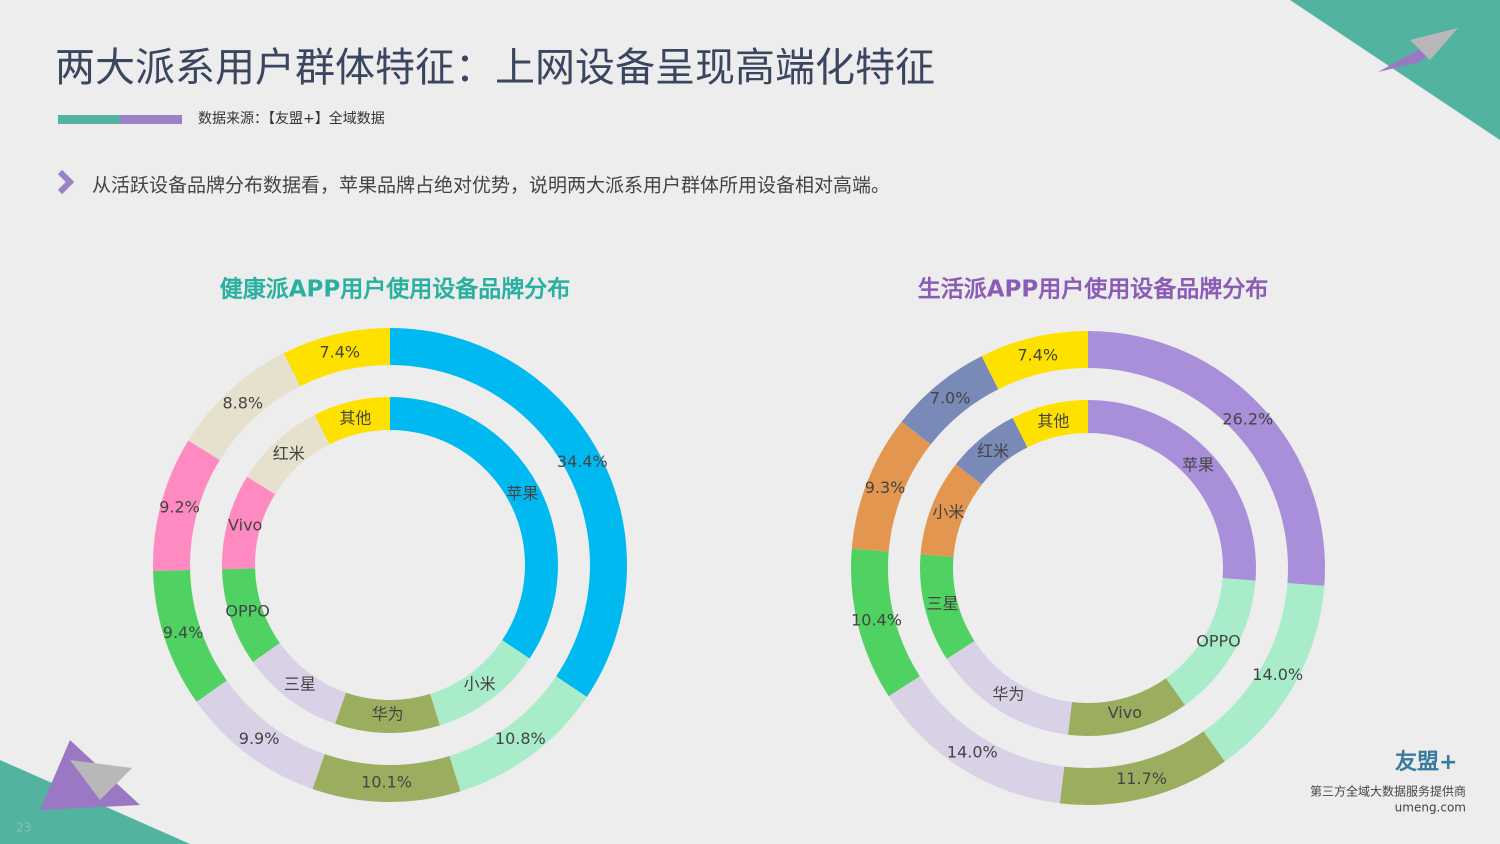 The width and height of the screenshot is (1500, 844). I want to click on value-label: 9.2%, so click(179, 507).